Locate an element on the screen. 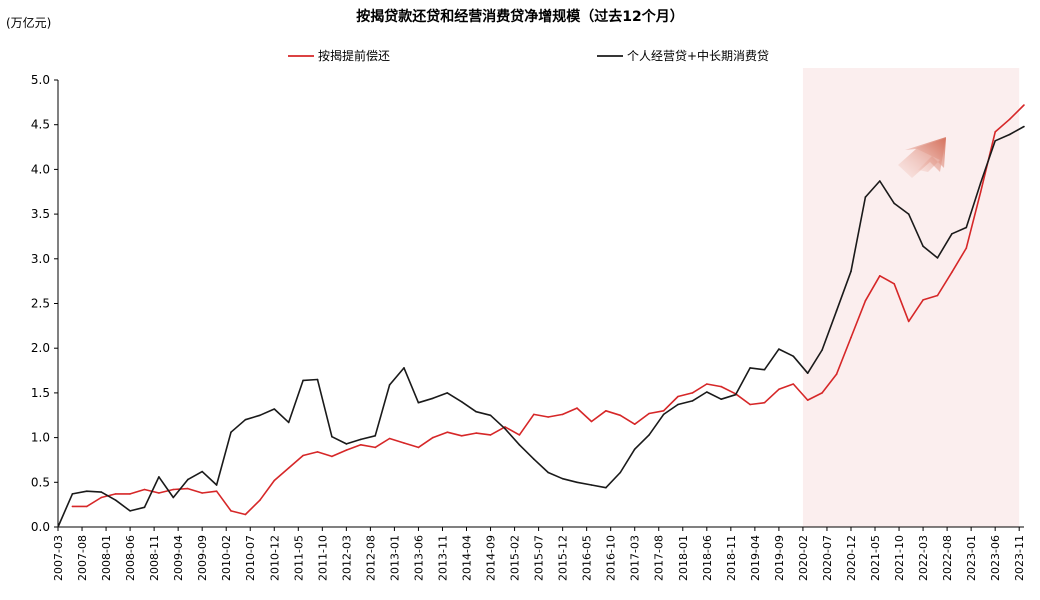  x-tick-label: 2023-06 is located at coordinates (995, 558).